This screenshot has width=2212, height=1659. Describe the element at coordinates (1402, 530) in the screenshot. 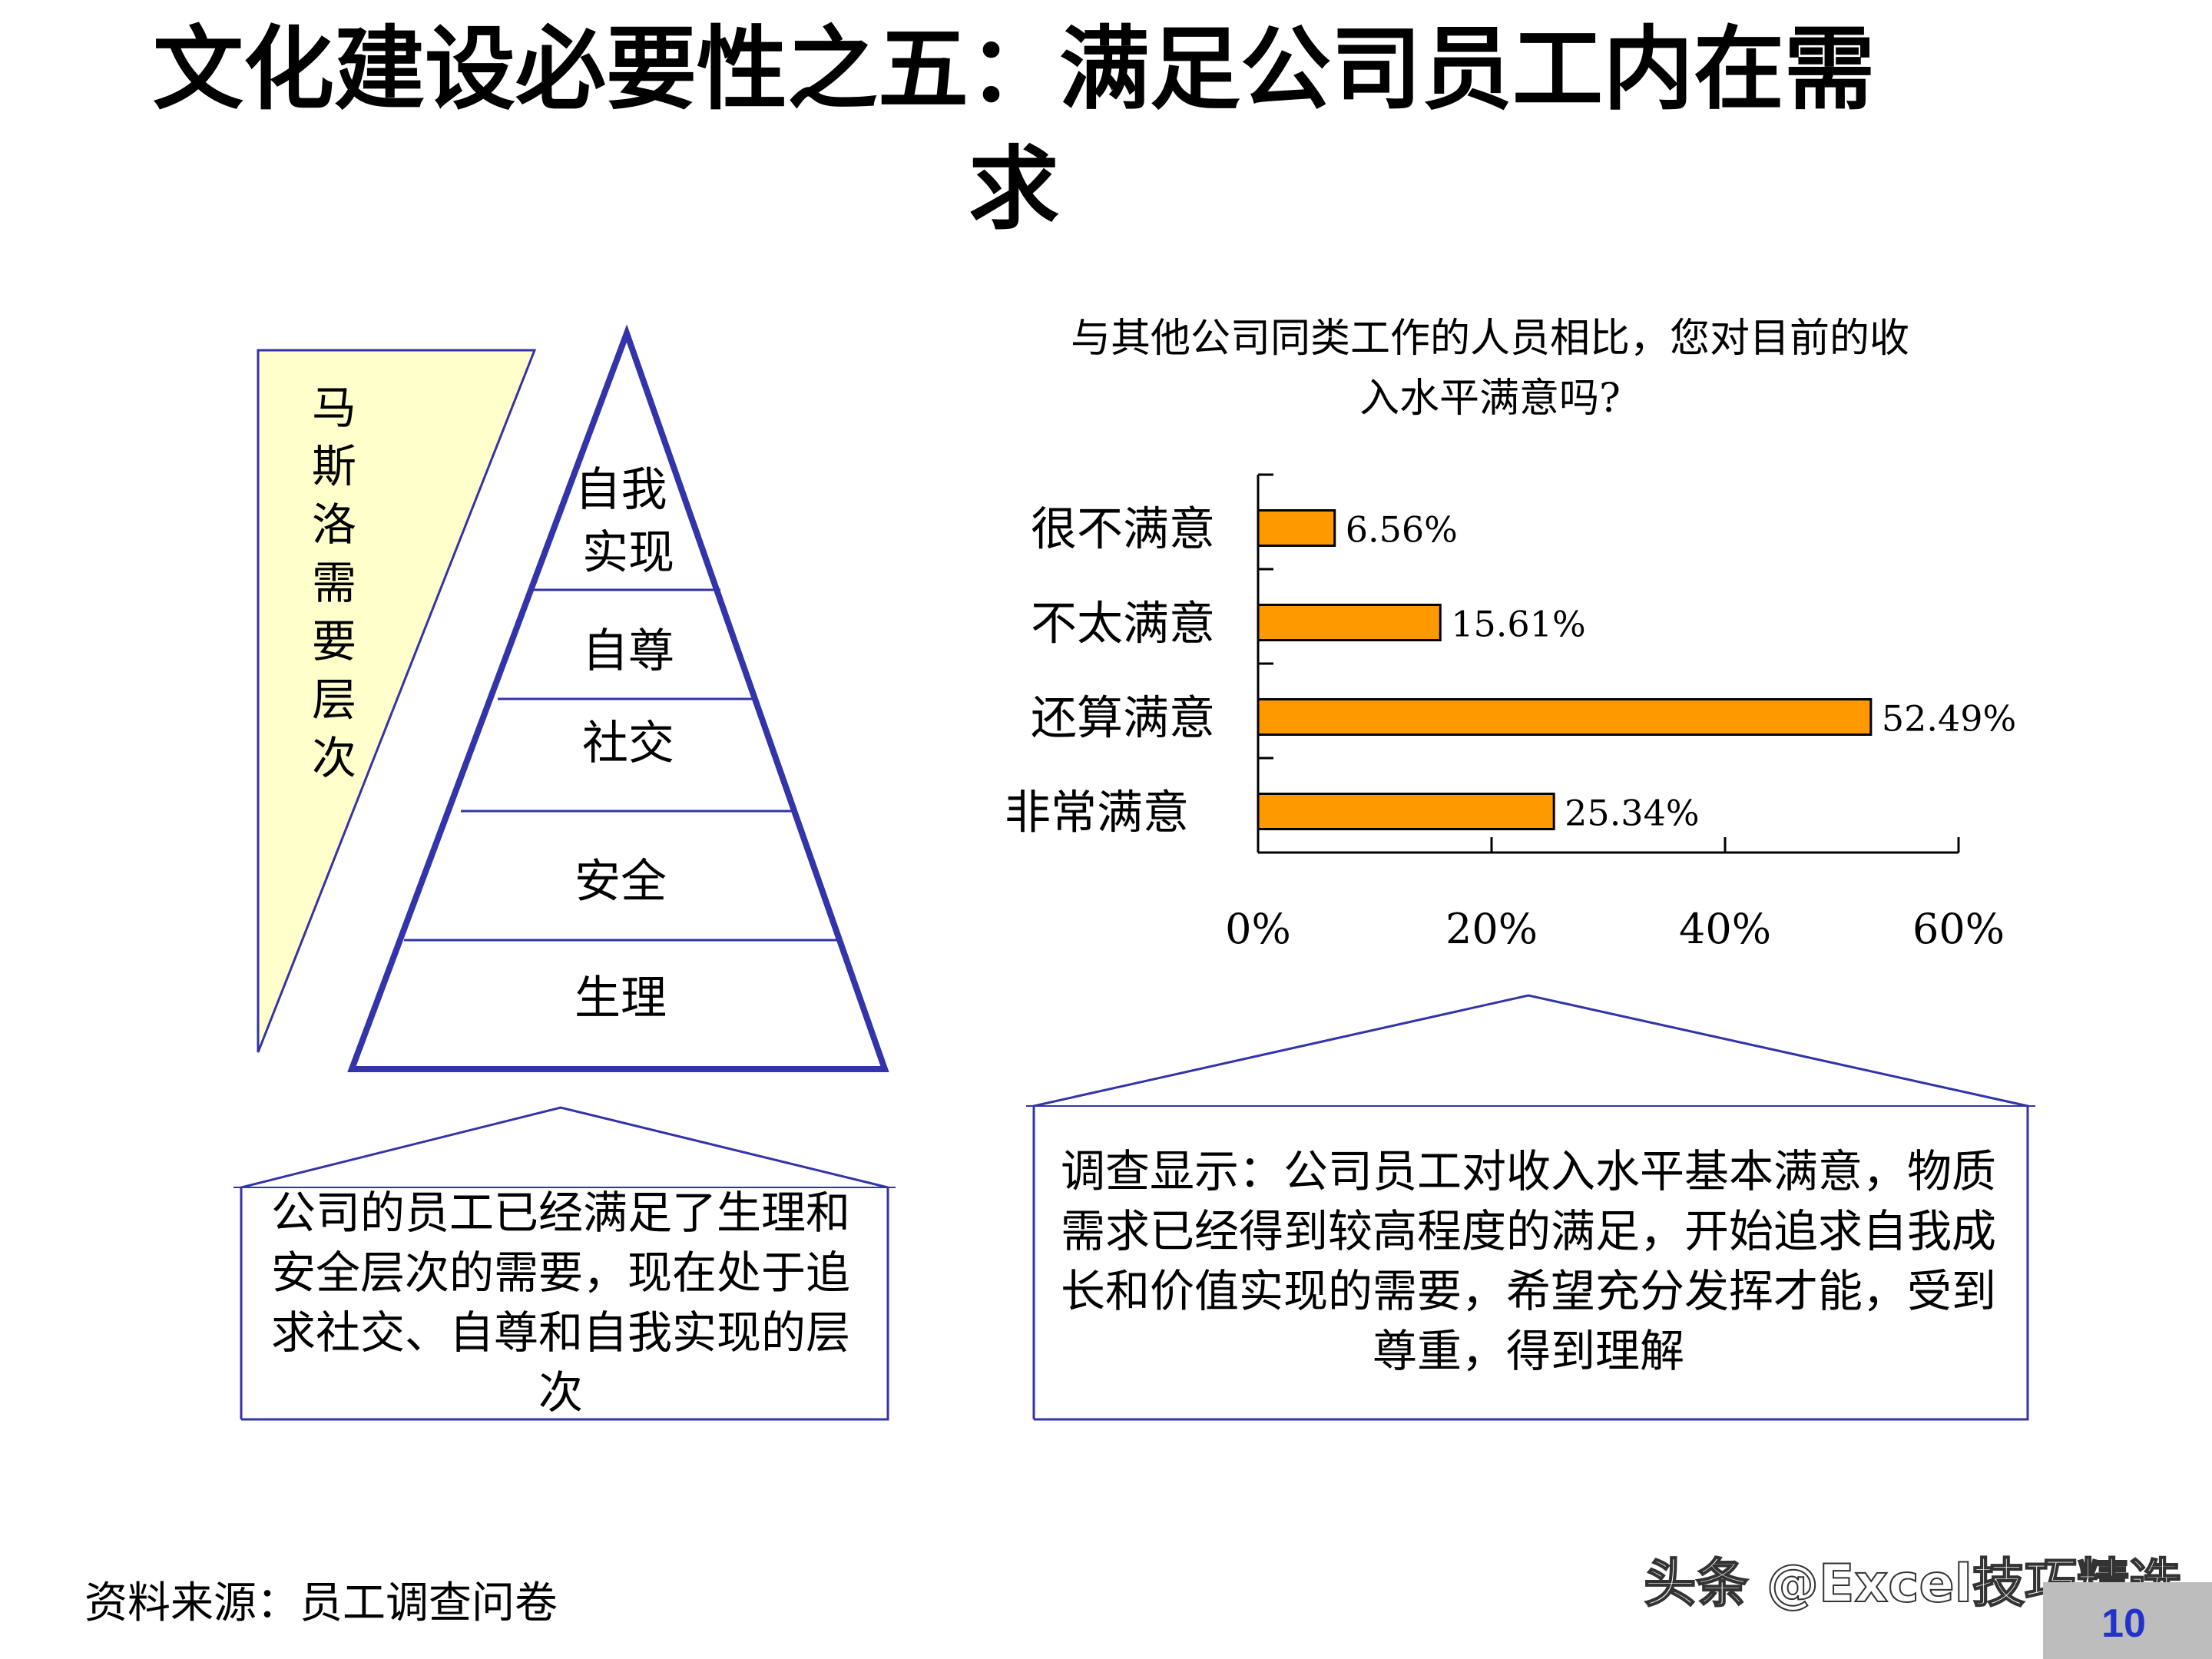

I see `chart-value-label: 6.56%` at that location.